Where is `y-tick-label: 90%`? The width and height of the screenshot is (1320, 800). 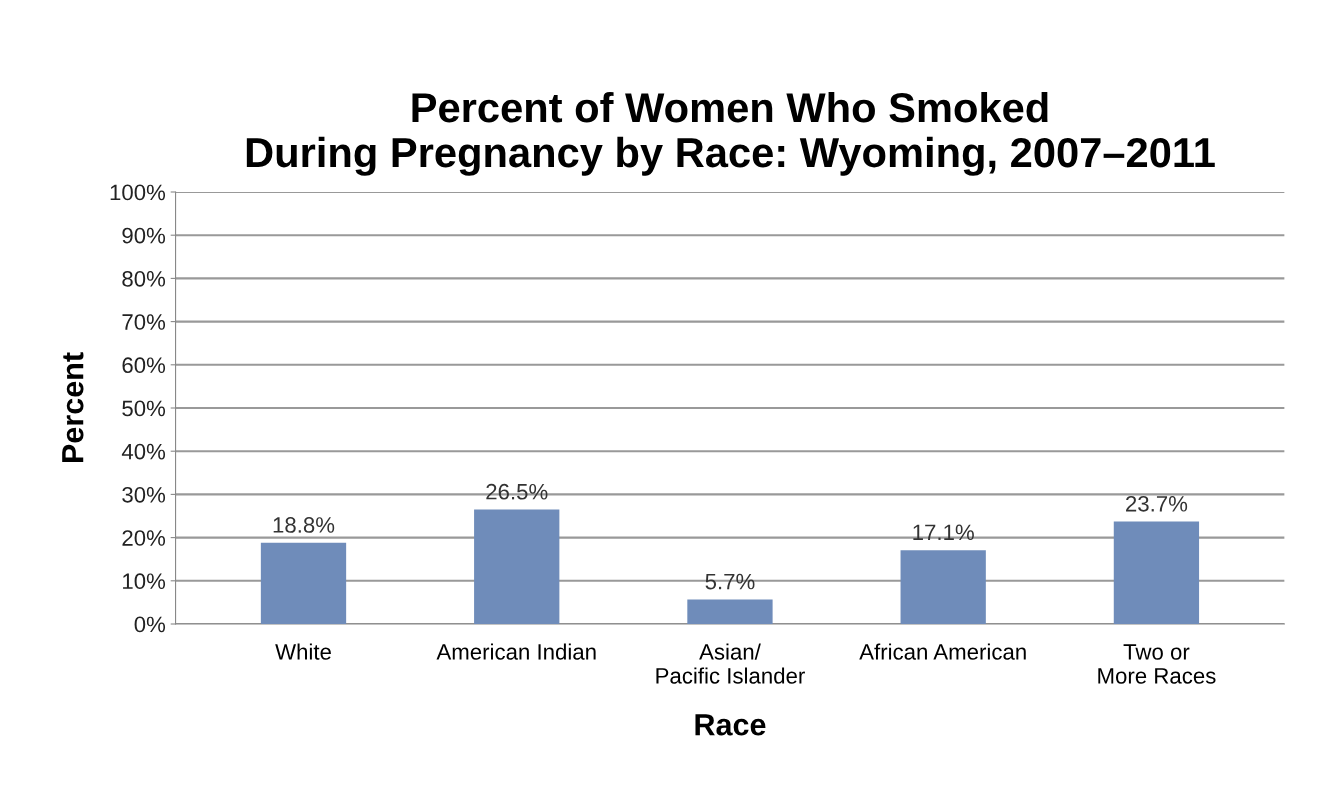
y-tick-label: 90% is located at coordinates (144, 235).